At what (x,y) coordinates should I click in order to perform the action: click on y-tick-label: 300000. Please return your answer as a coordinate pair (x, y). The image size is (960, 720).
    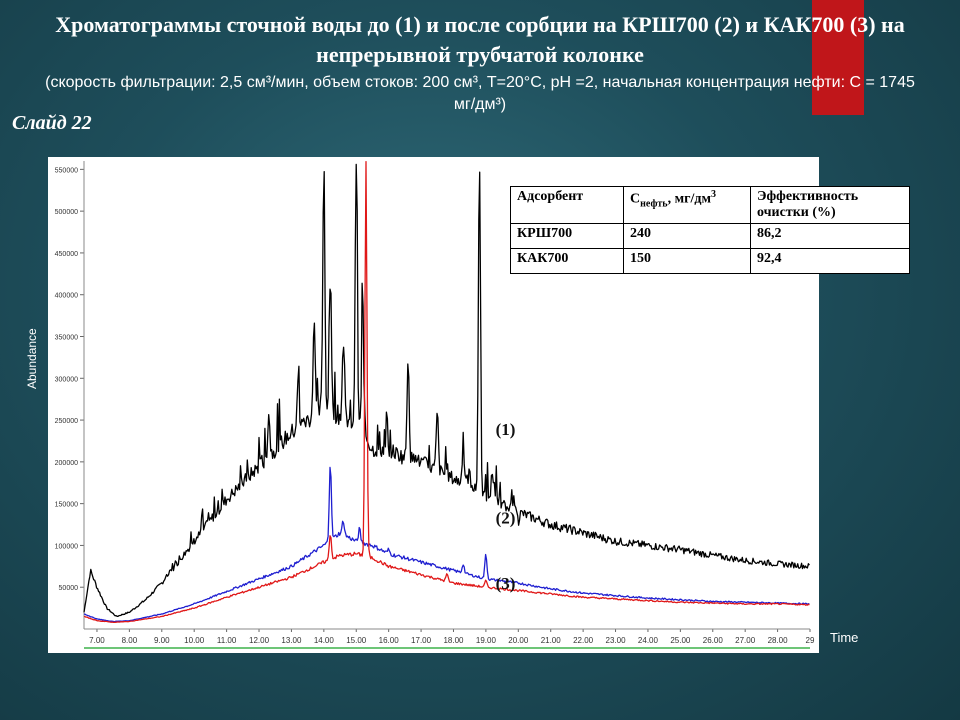
    Looking at the image, I should click on (66, 379).